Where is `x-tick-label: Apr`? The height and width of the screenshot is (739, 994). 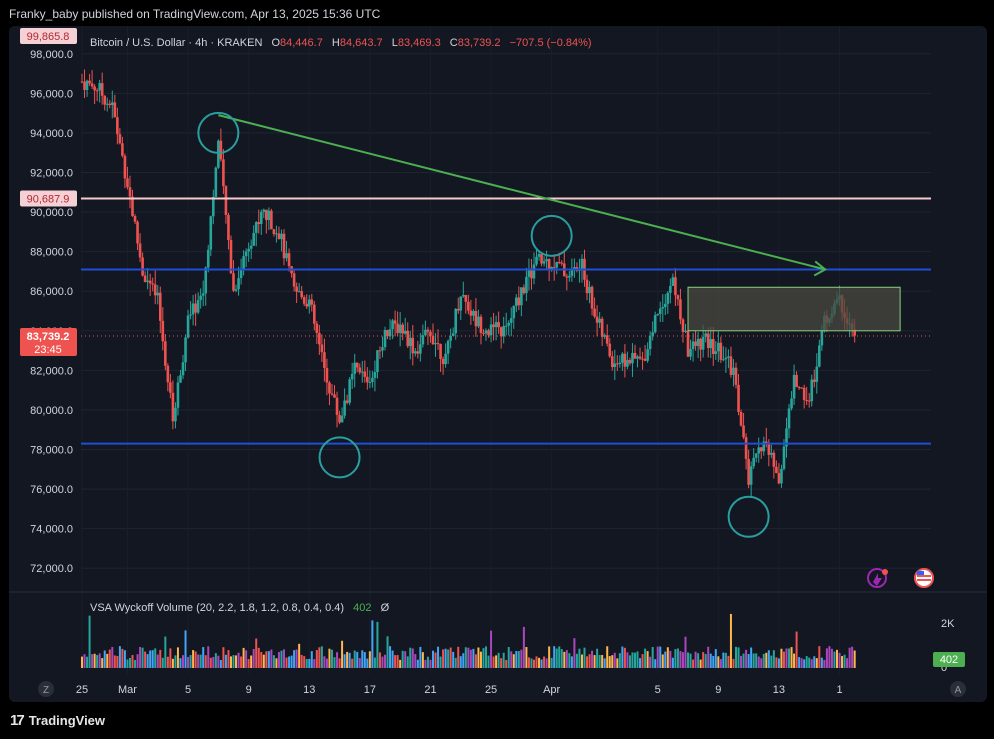 x-tick-label: Apr is located at coordinates (551, 690).